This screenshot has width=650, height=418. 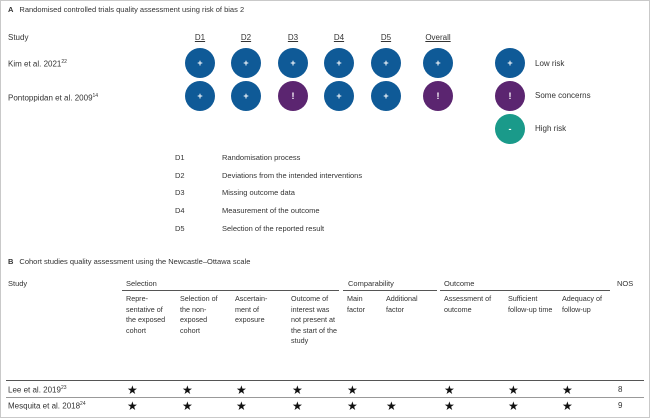 What do you see at coordinates (620, 389) in the screenshot?
I see `nos-score: 8` at bounding box center [620, 389].